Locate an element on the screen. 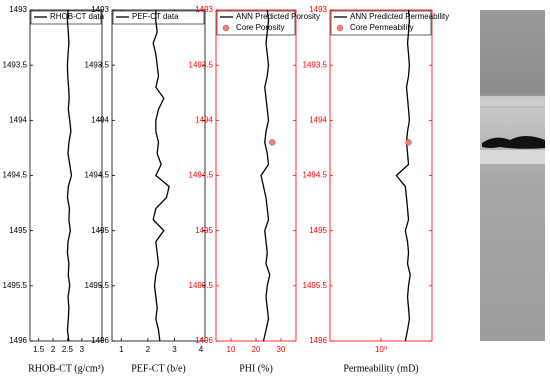 This screenshot has height=379, width=550. x-tick-label: 2.5 is located at coordinates (68, 349).